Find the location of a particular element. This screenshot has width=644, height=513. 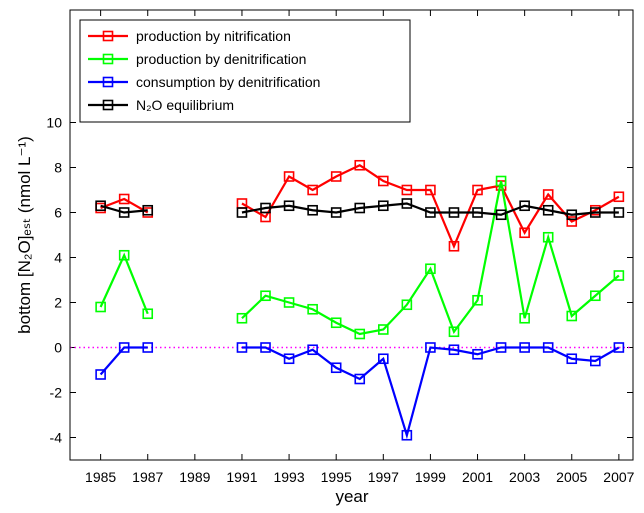

y-axis-label: bottom [N₂O]ₑₛₜ (nmol L⁻¹) is located at coordinates (24, 235).